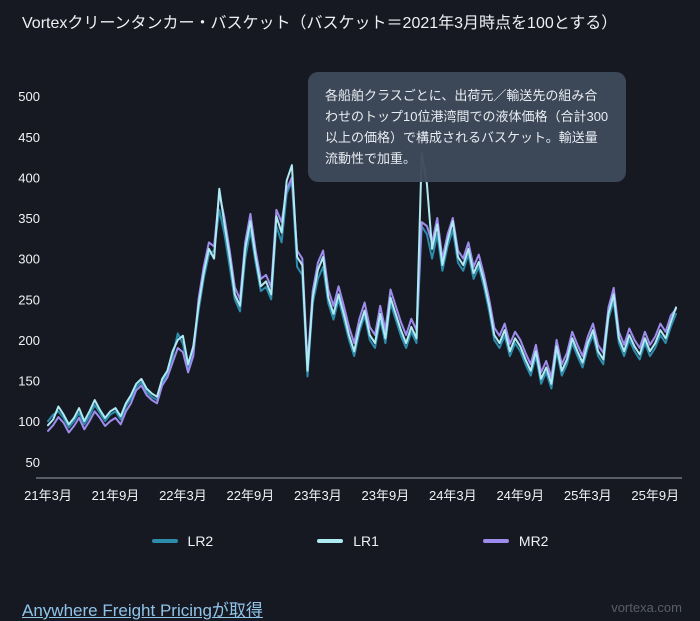 The width and height of the screenshot is (700, 621). Describe the element at coordinates (533, 541) in the screenshot. I see `legend-label-mr2: MR2` at that location.